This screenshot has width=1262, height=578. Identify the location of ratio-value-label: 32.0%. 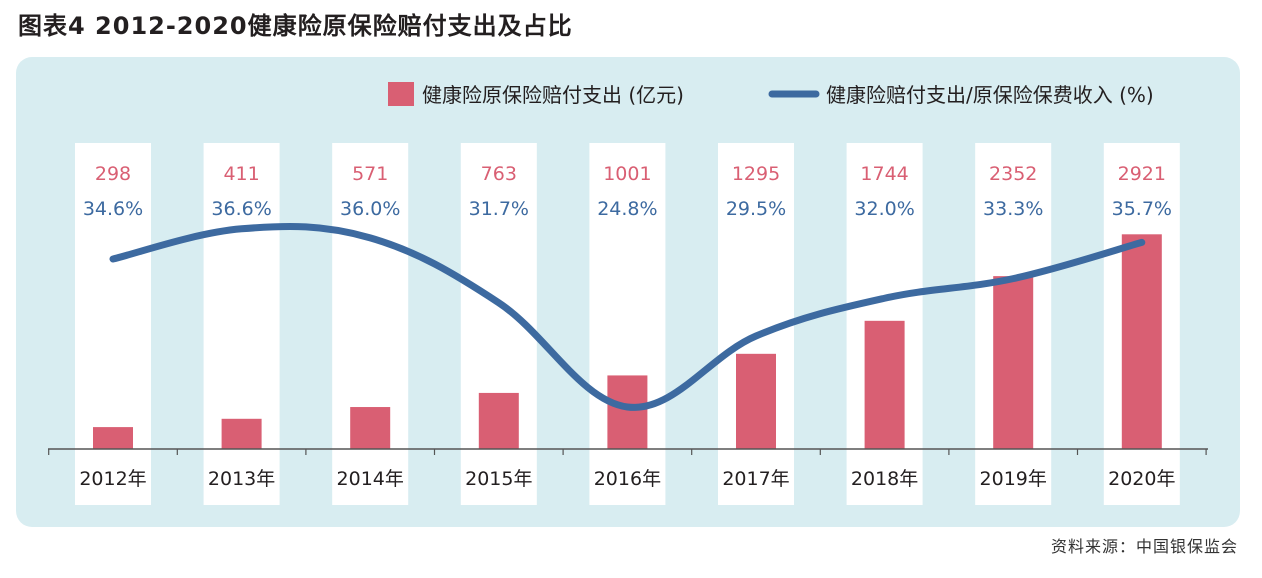
(884, 209).